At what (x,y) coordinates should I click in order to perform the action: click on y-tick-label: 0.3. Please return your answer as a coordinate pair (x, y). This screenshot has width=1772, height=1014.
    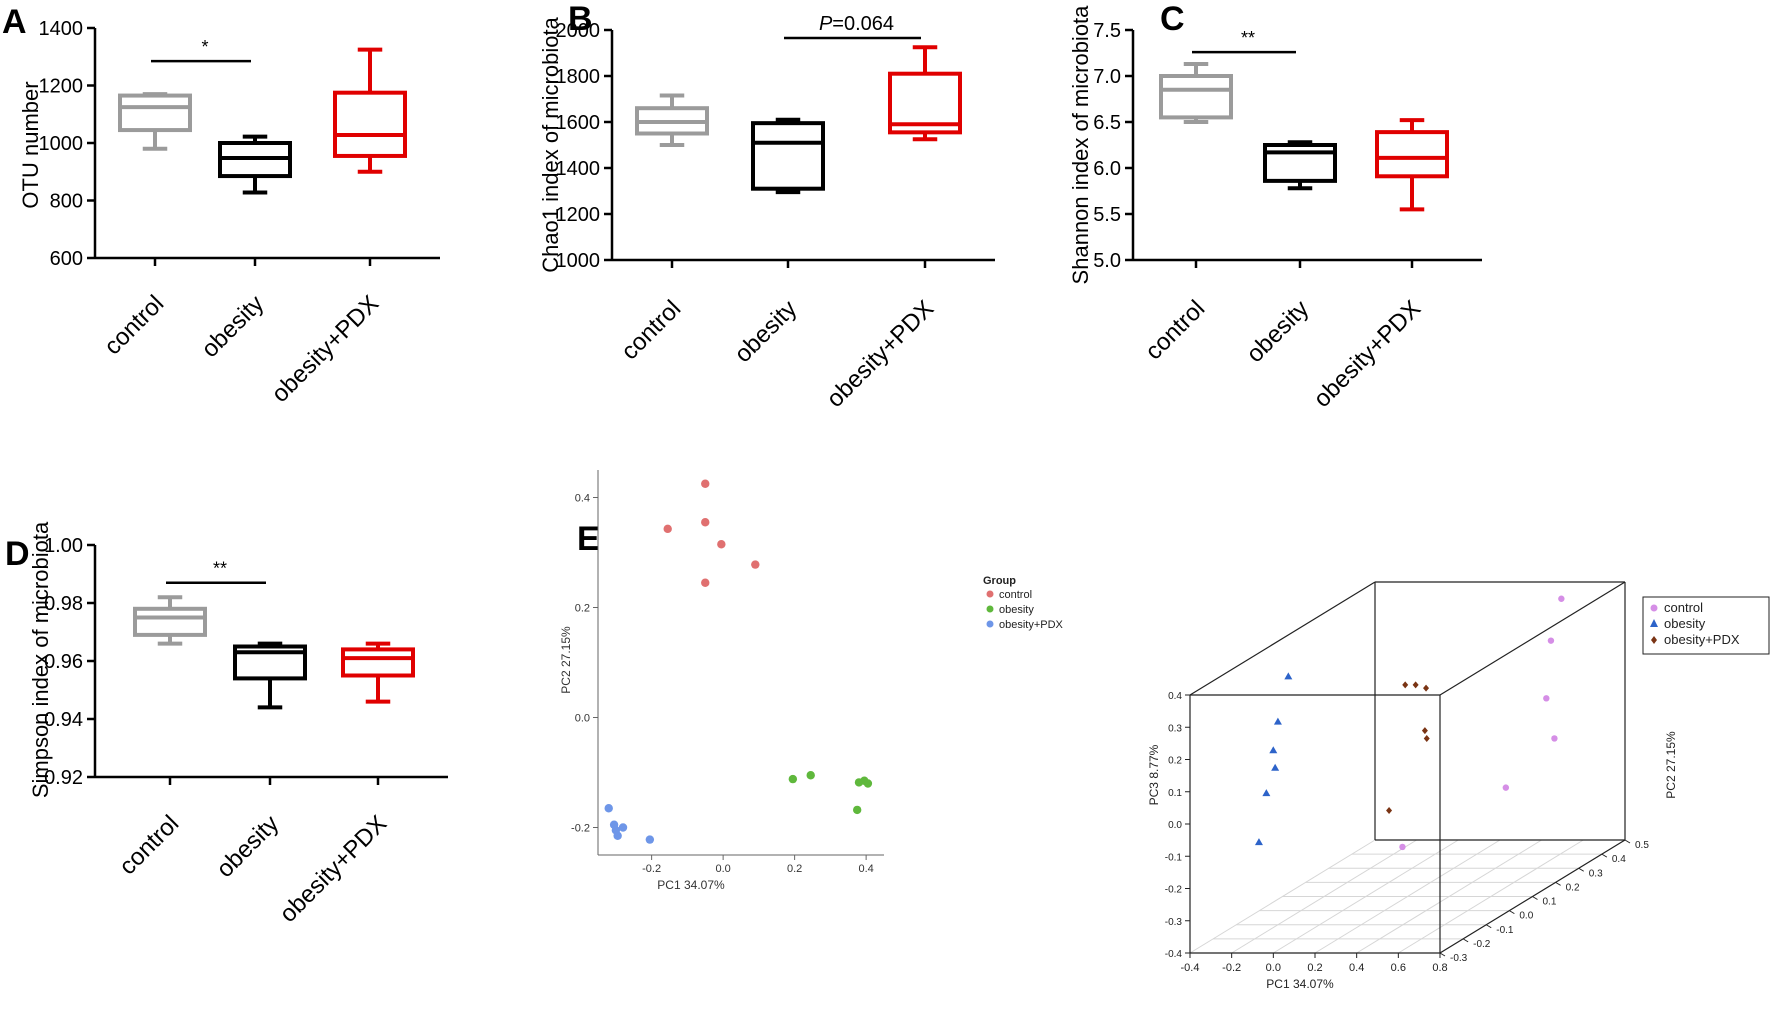
    Looking at the image, I should click on (1596, 873).